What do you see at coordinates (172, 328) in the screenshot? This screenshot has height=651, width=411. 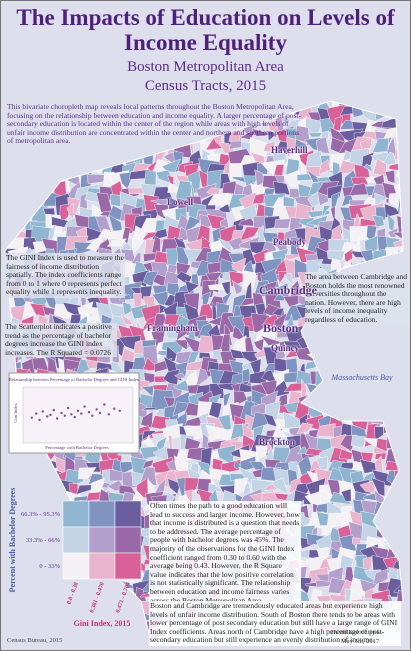 I see `place-label: Framingham` at bounding box center [172, 328].